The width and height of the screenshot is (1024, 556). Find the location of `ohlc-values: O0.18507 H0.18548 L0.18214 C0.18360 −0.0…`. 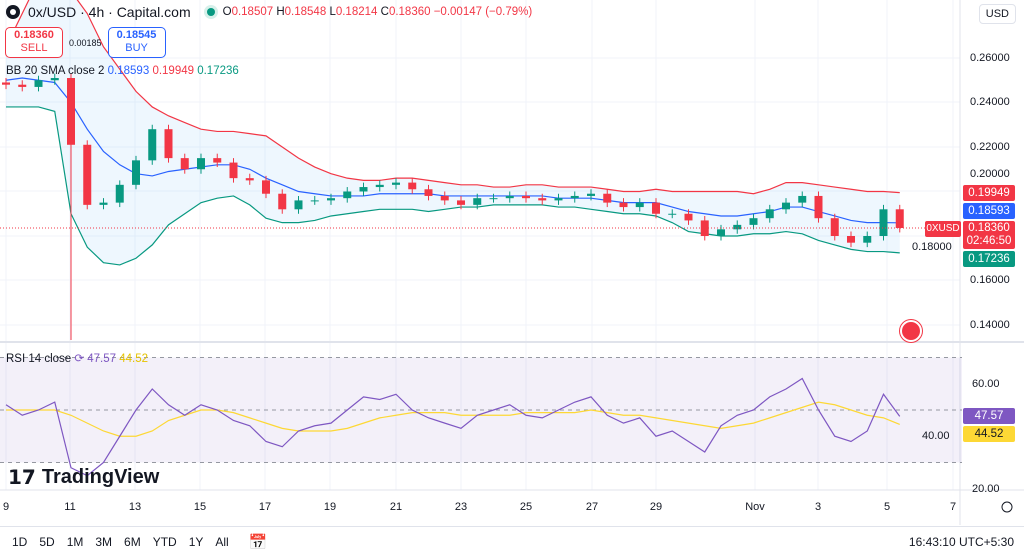

ohlc-values: O0.18507 H0.18548 L0.18214 C0.18360 −0.0… is located at coordinates (377, 12).